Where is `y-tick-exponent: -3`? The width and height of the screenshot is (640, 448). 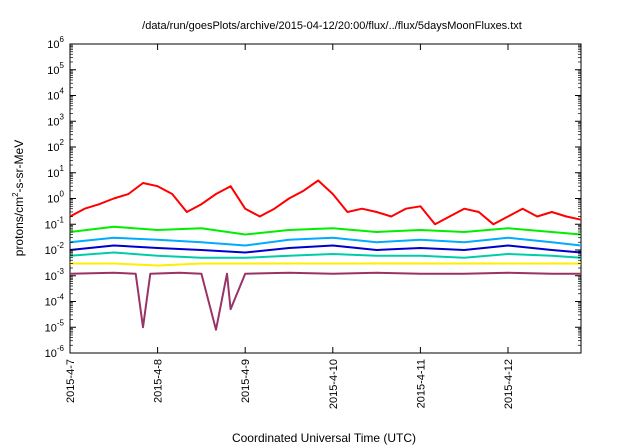 y-tick-exponent: -3 is located at coordinates (61, 271).